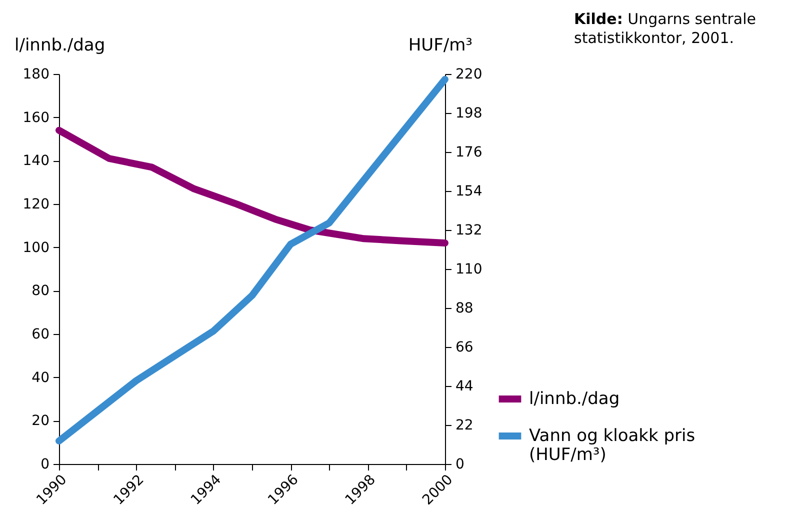  I want to click on legend-label: Vann og kloakk pris (HUF/m³), so click(612, 445).